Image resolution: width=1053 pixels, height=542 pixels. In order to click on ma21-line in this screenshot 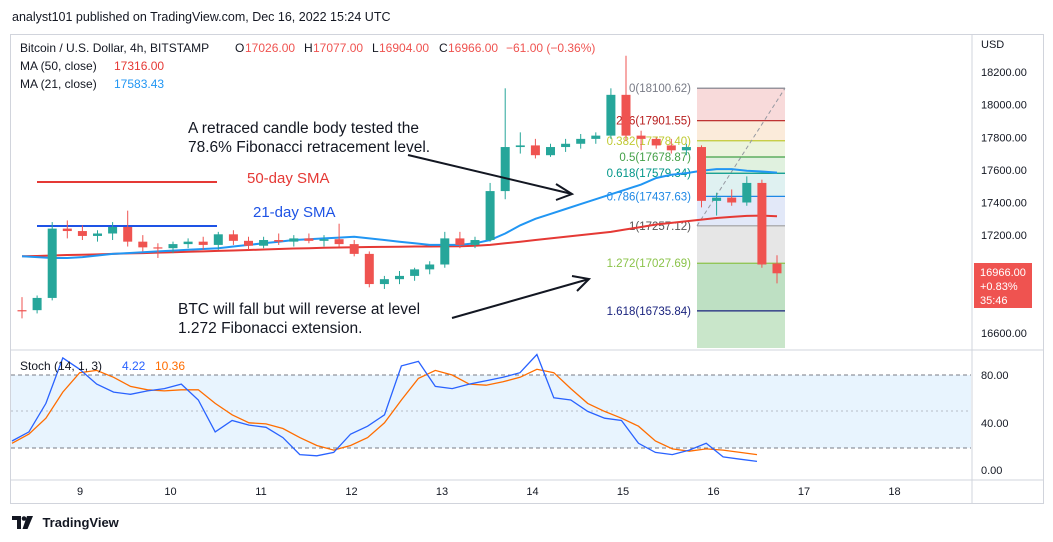, I will do `click(399, 213)`.